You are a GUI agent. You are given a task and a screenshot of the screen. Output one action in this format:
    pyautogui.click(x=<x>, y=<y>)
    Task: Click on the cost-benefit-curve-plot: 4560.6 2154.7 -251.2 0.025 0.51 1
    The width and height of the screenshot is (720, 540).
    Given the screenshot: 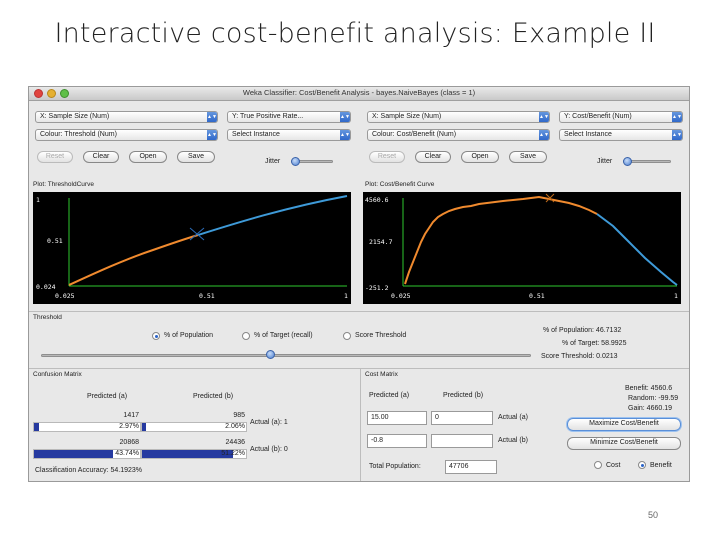 What is the action you would take?
    pyautogui.click(x=522, y=248)
    